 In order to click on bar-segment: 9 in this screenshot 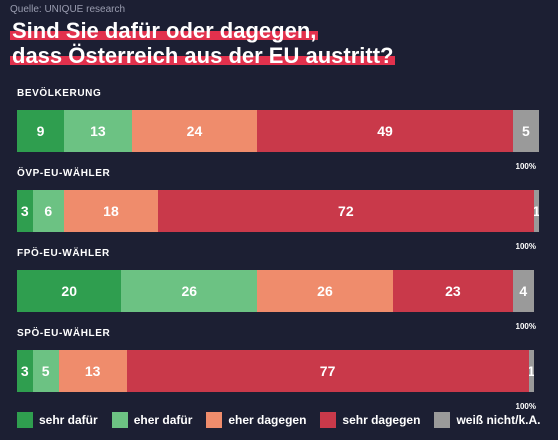, I will do `click(40, 131)`.